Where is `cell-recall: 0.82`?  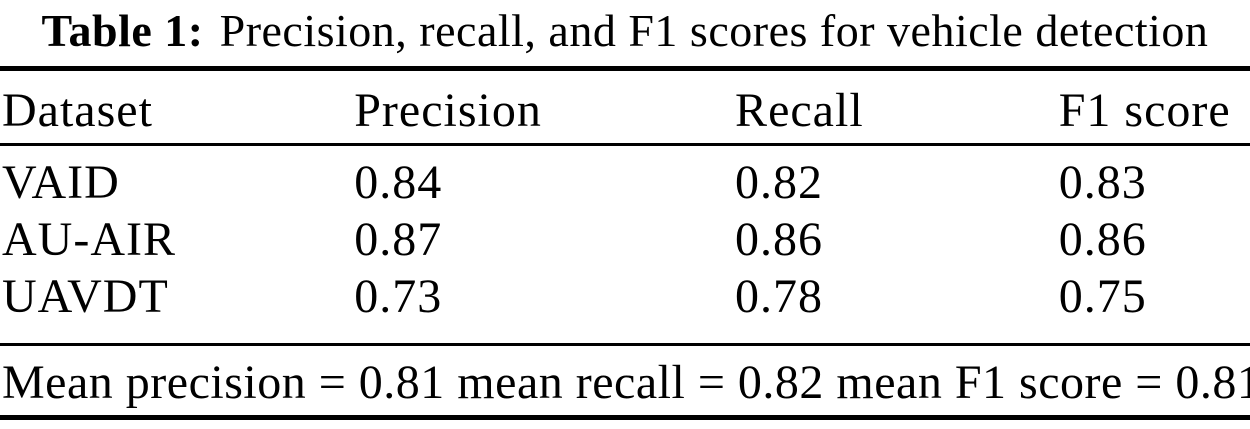 cell-recall: 0.82 is located at coordinates (779, 182).